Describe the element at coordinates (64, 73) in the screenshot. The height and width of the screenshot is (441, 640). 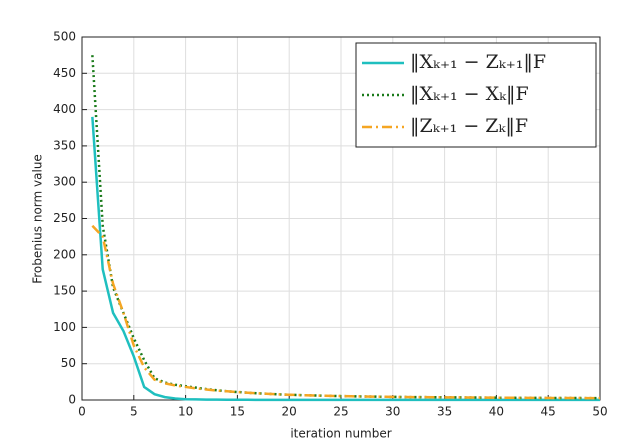
I see `y-tick-label: 450` at that location.